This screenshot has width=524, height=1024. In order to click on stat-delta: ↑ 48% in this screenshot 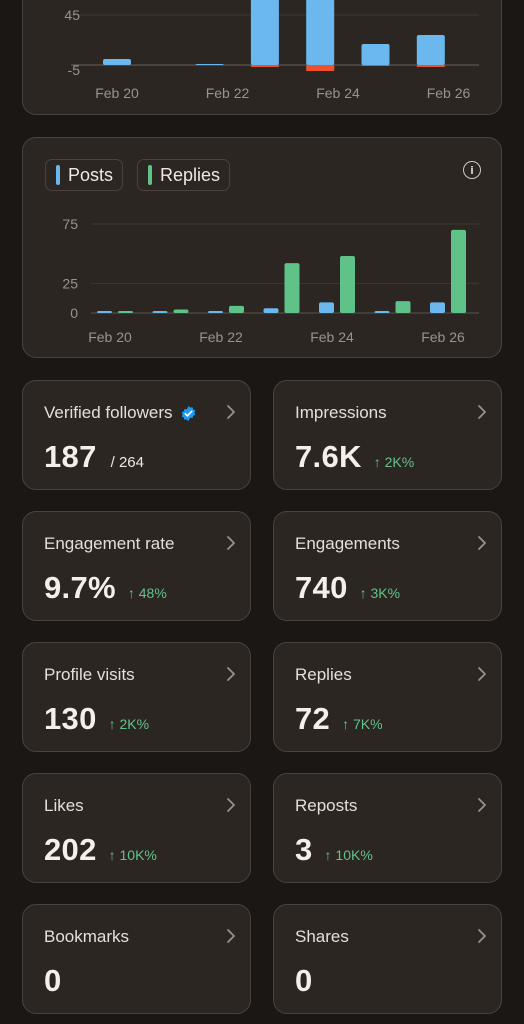, I will do `click(147, 593)`.